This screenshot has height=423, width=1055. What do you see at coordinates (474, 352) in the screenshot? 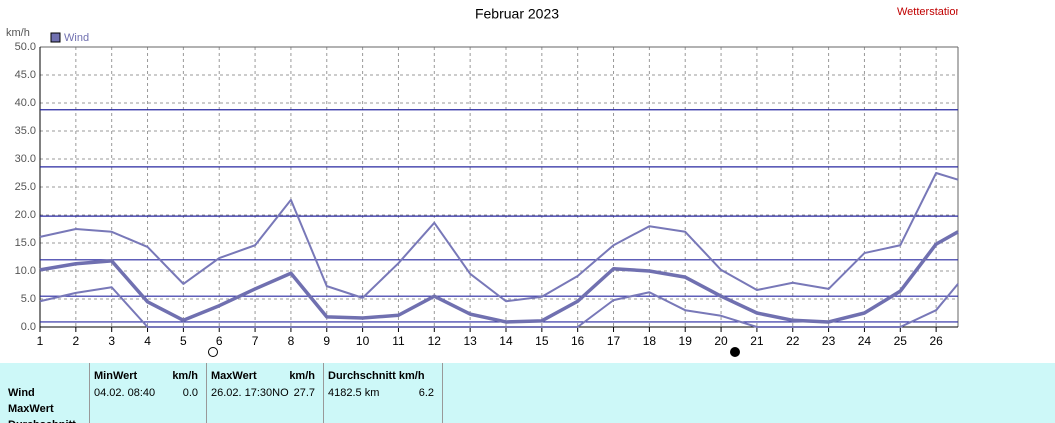
I see `moon-phases` at bounding box center [474, 352].